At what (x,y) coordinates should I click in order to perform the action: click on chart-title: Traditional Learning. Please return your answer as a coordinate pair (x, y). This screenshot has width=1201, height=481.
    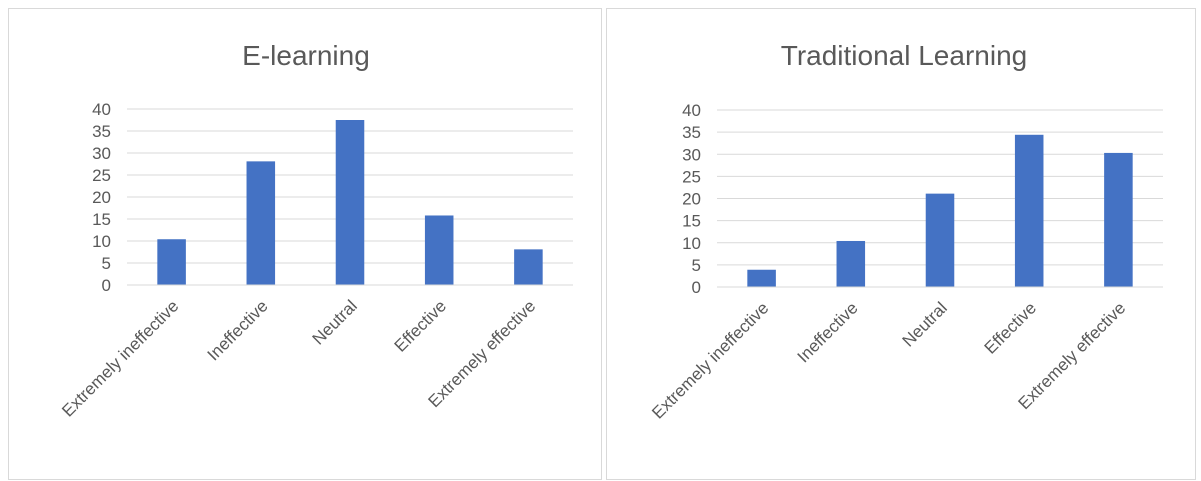
    Looking at the image, I should click on (904, 55).